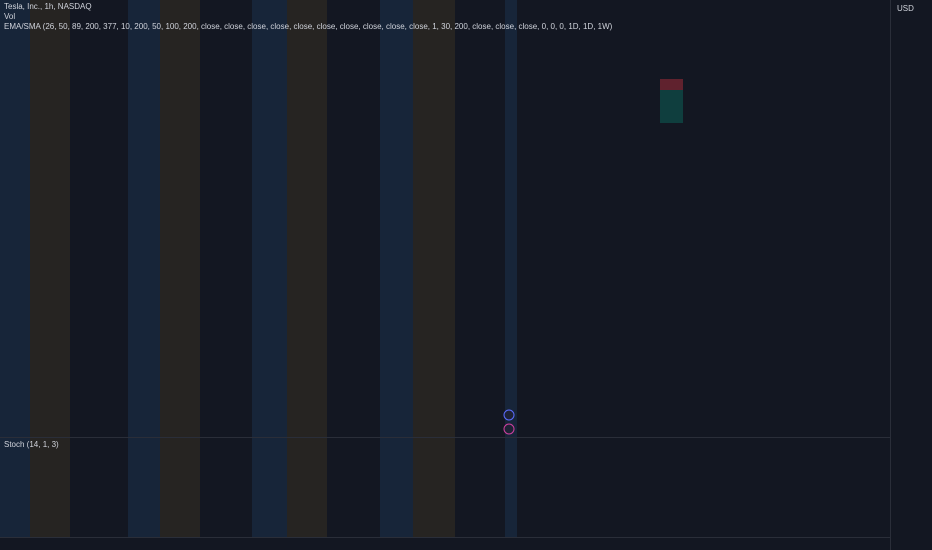 Image resolution: width=932 pixels, height=550 pixels. Describe the element at coordinates (671, 84) in the screenshot. I see `position-loss` at that location.